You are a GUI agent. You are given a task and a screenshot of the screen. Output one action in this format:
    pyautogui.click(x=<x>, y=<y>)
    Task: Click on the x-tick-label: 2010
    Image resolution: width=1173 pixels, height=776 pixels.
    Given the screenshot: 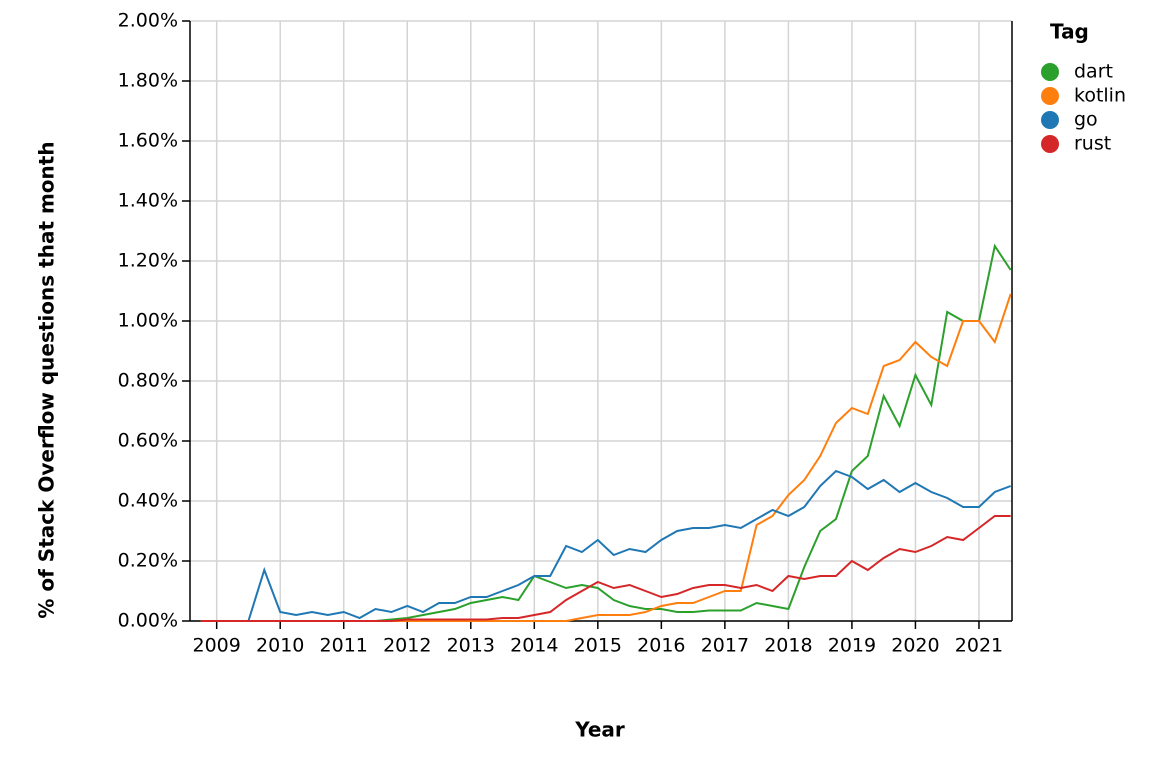 What is the action you would take?
    pyautogui.click(x=280, y=646)
    